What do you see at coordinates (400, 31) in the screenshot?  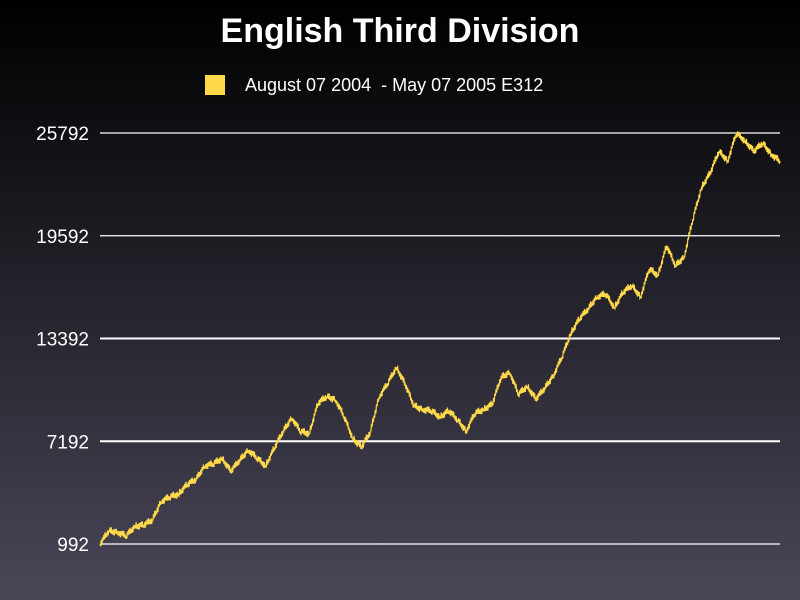 I see `chart-title: English Third Division` at bounding box center [400, 31].